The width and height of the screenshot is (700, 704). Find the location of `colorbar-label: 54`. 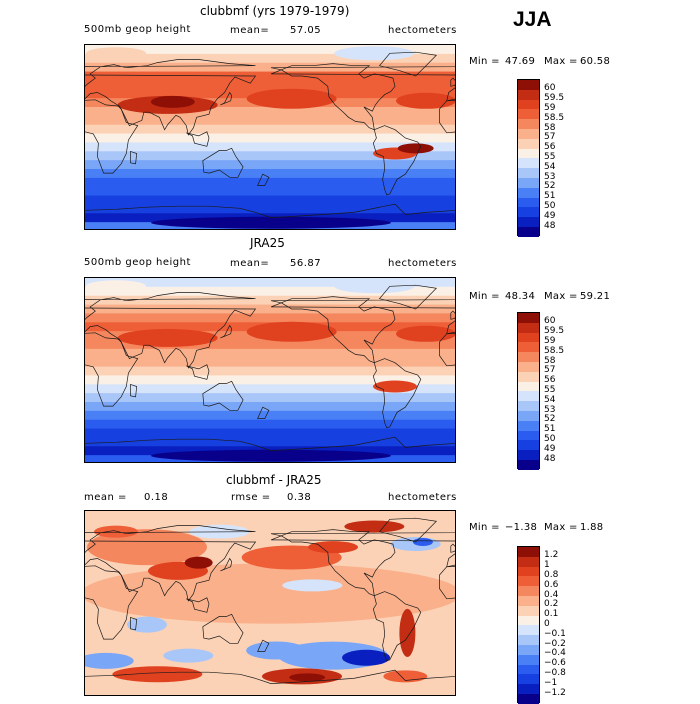

colorbar-label: 54 is located at coordinates (550, 399).